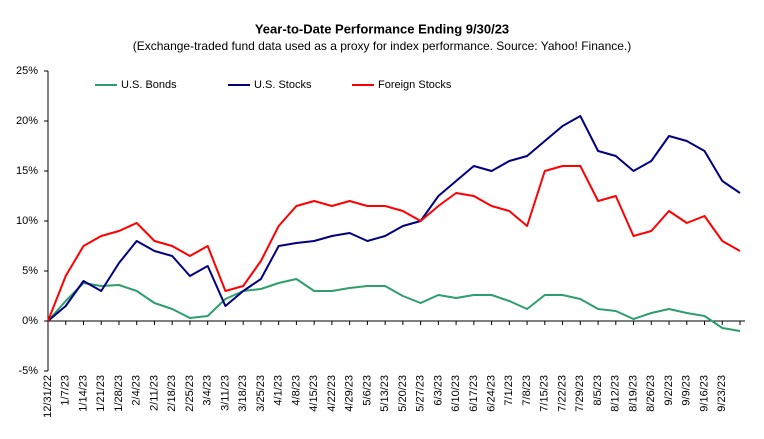  I want to click on x-tick-label: 1/7/23, so click(66, 390).